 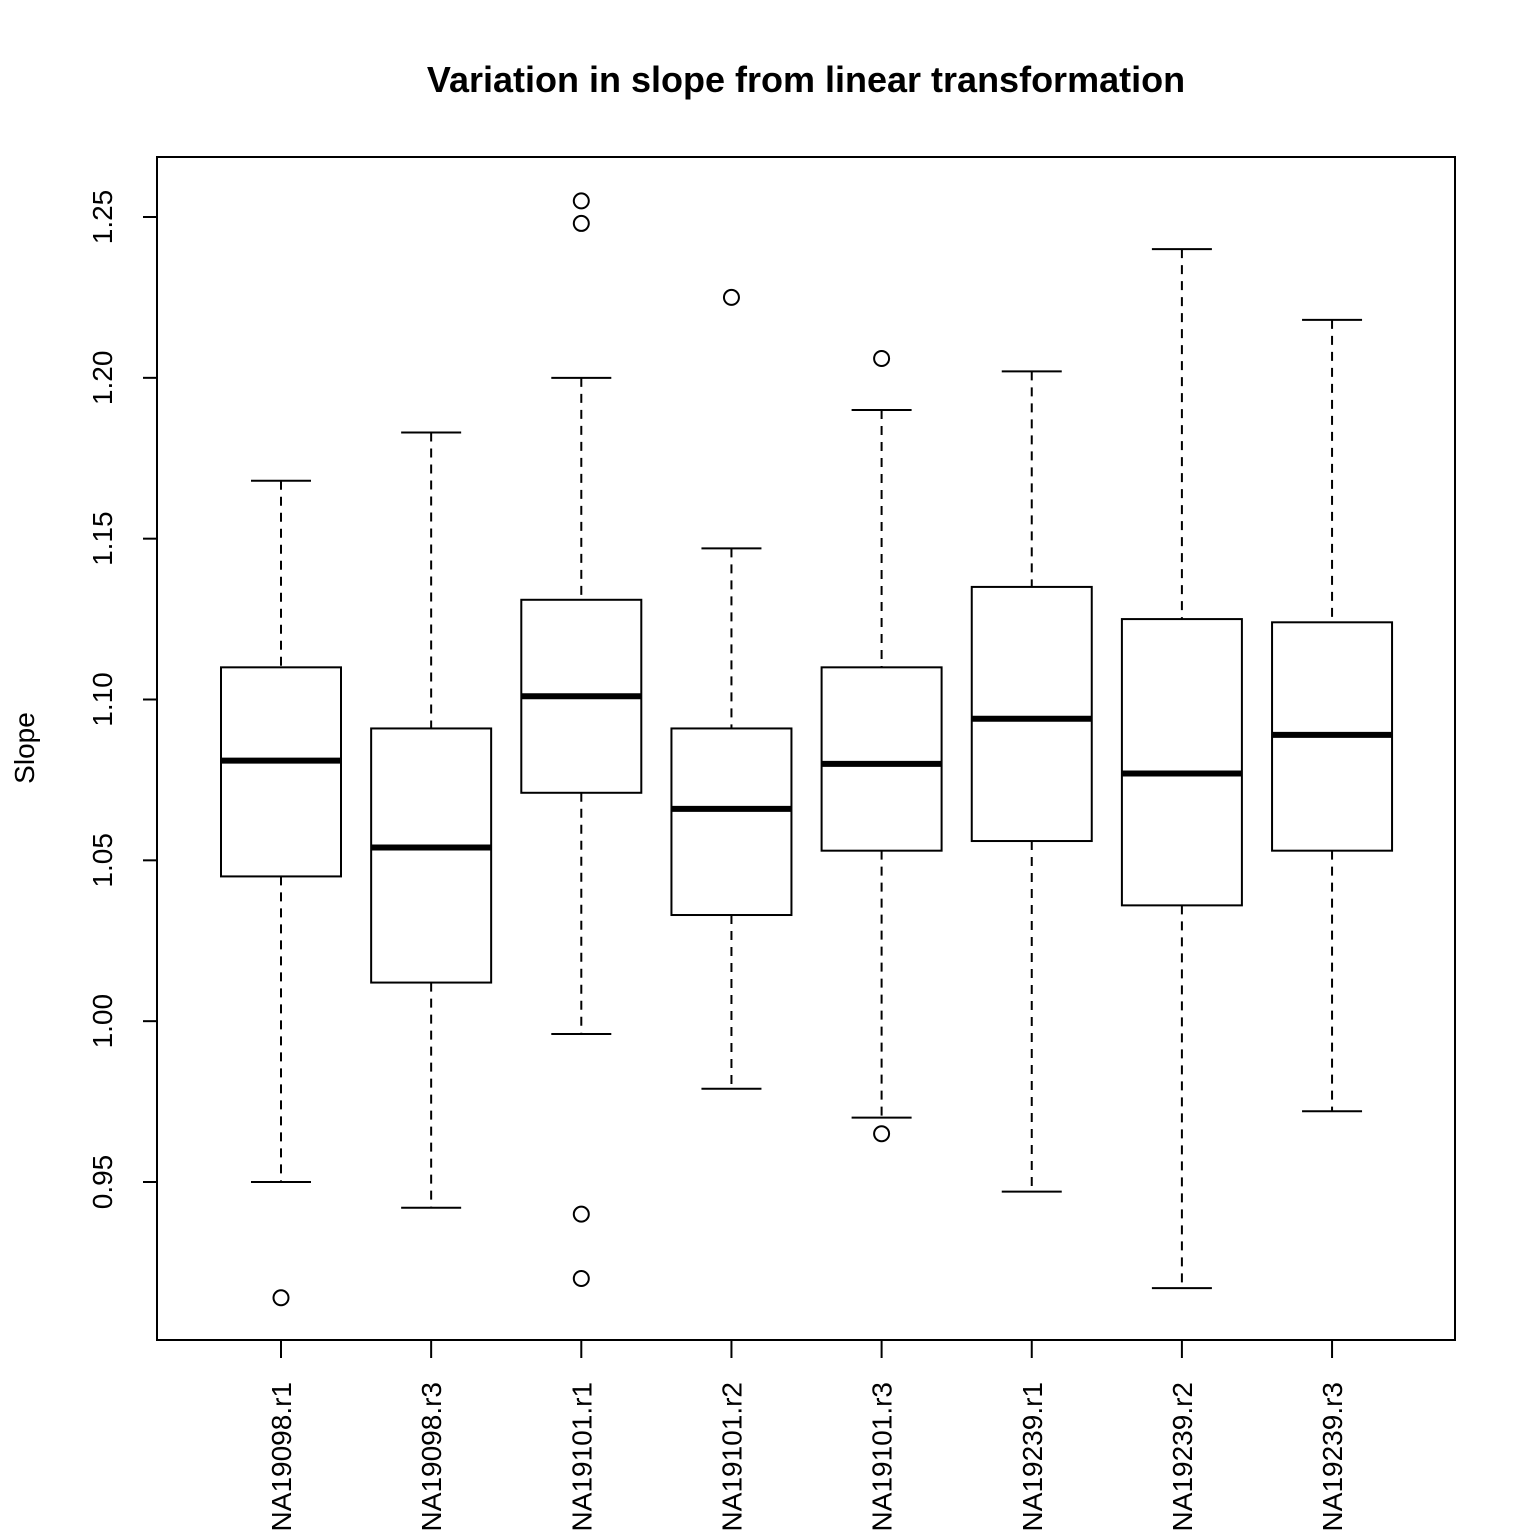 I want to click on y-tick-label: 0.95, so click(x=102, y=1182).